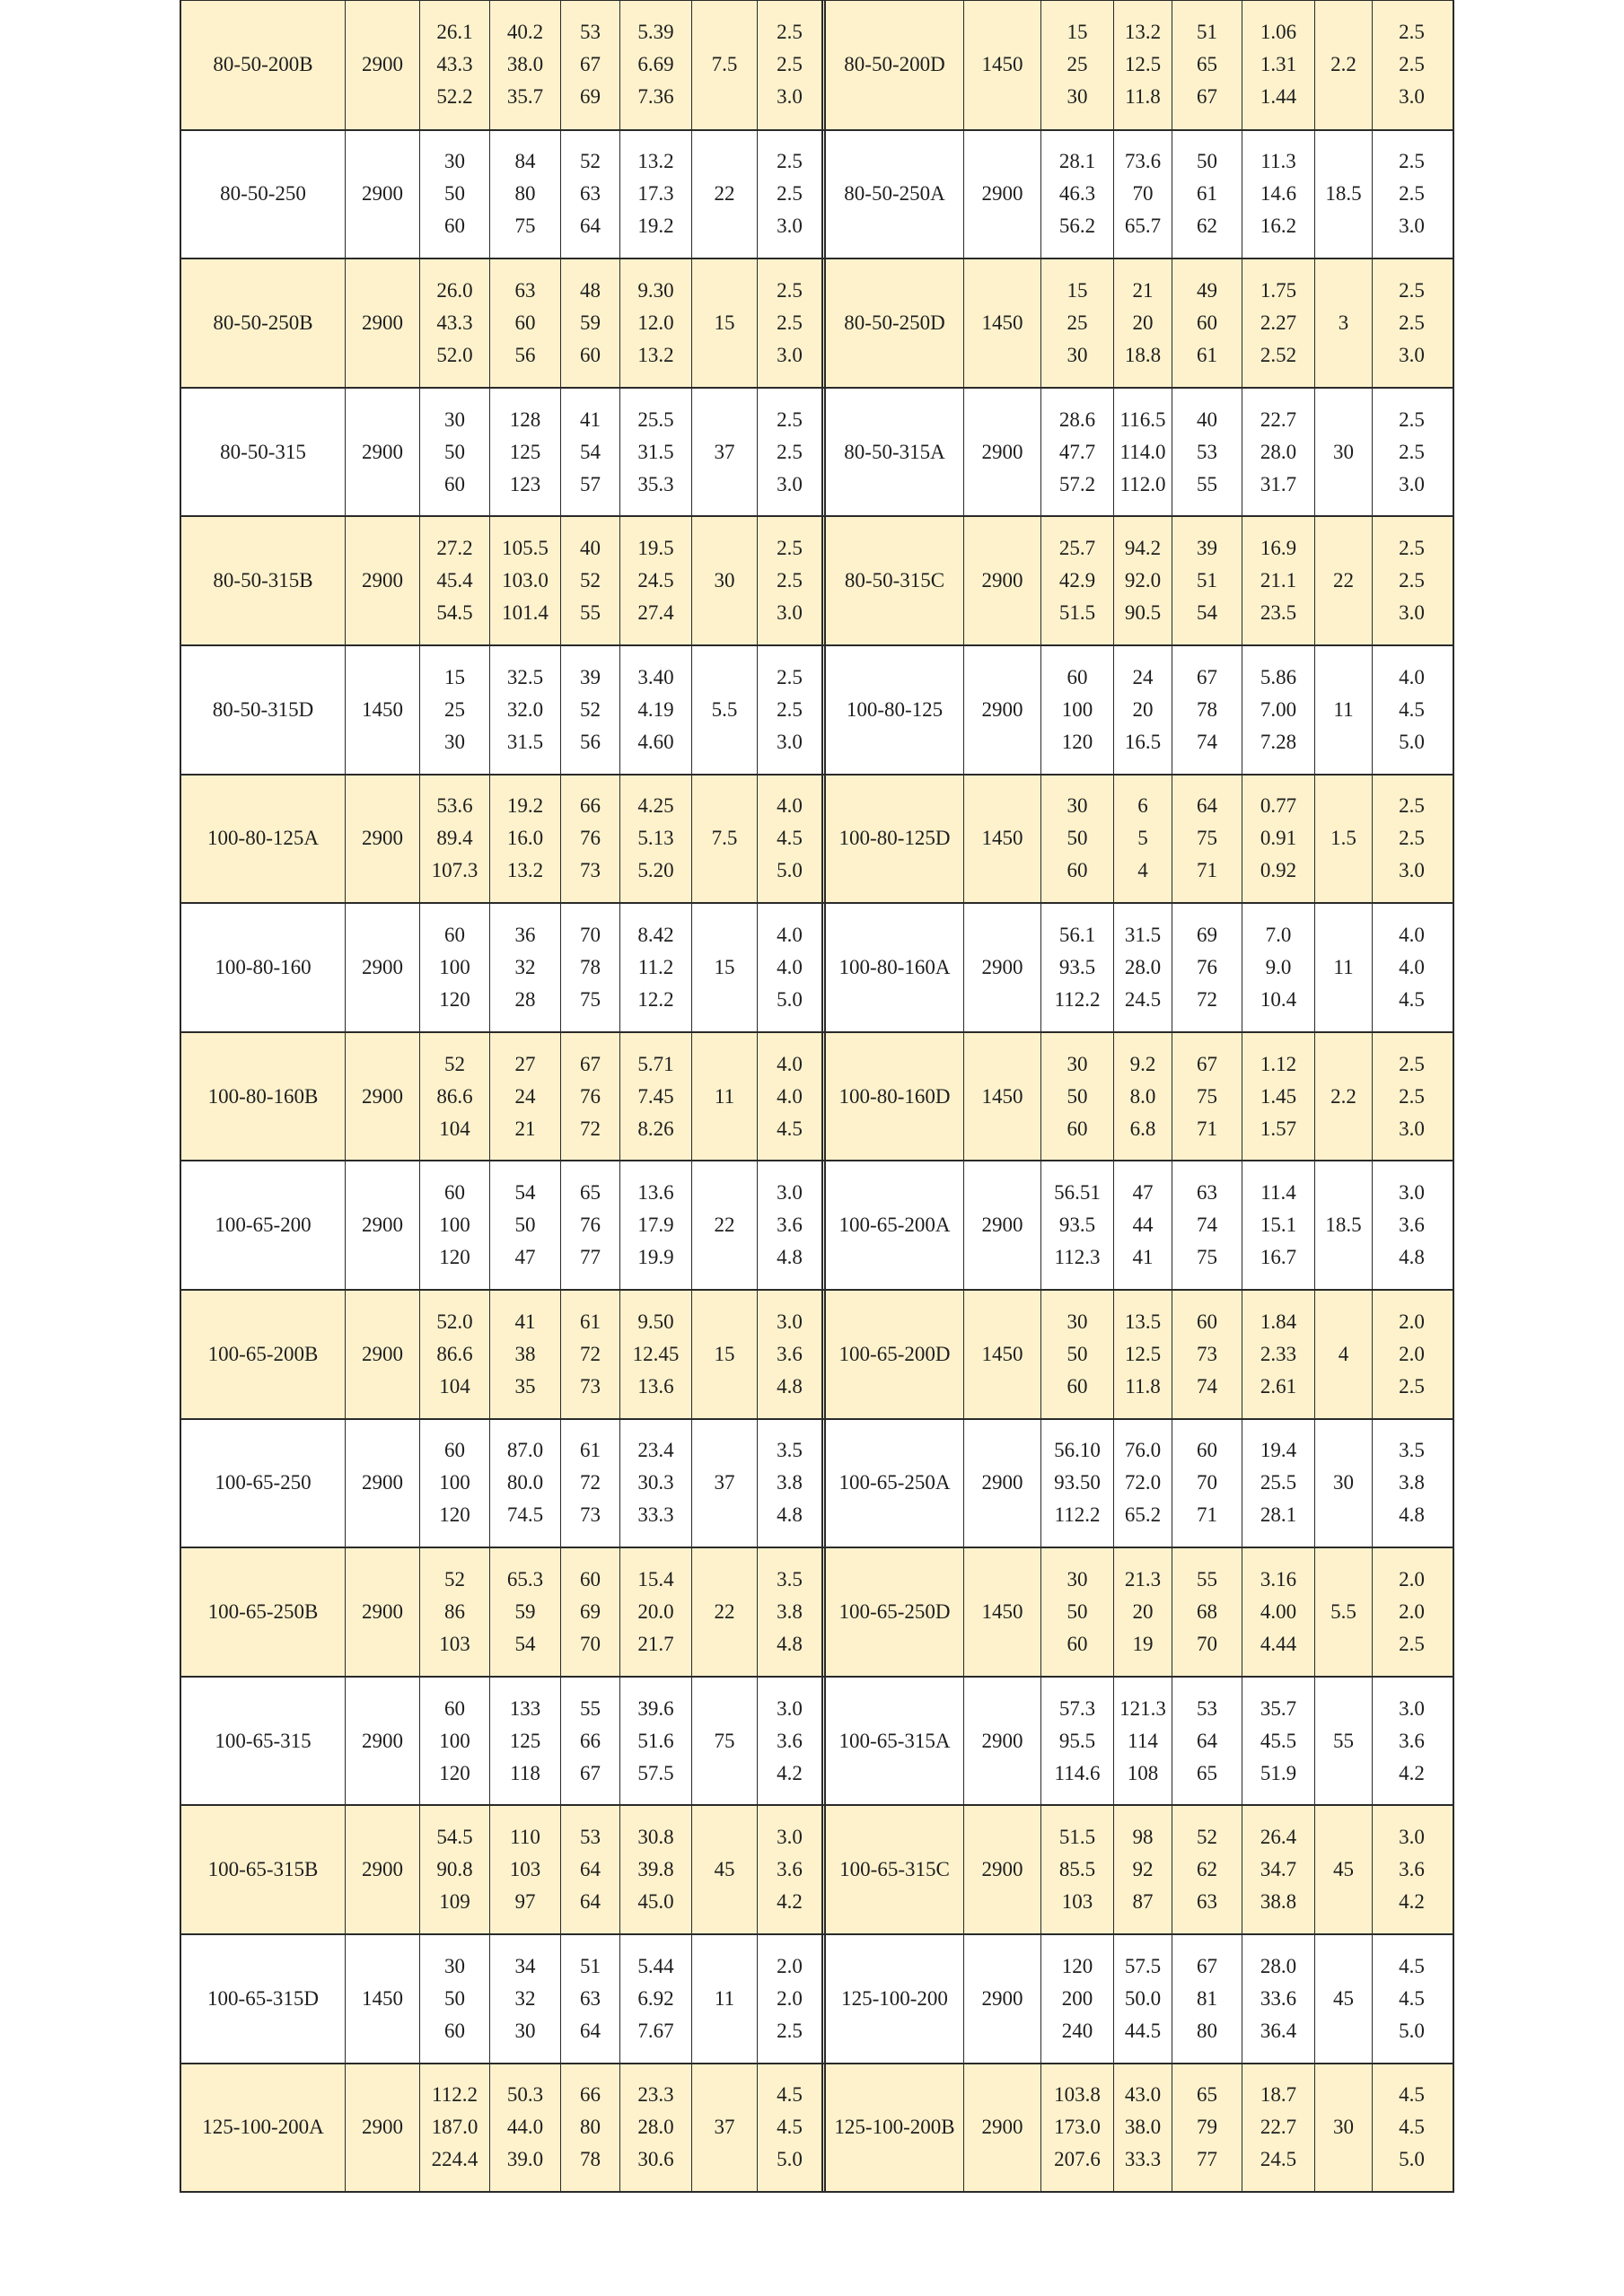  Describe the element at coordinates (525, 1482) in the screenshot. I see `head-value: 80.0` at that location.